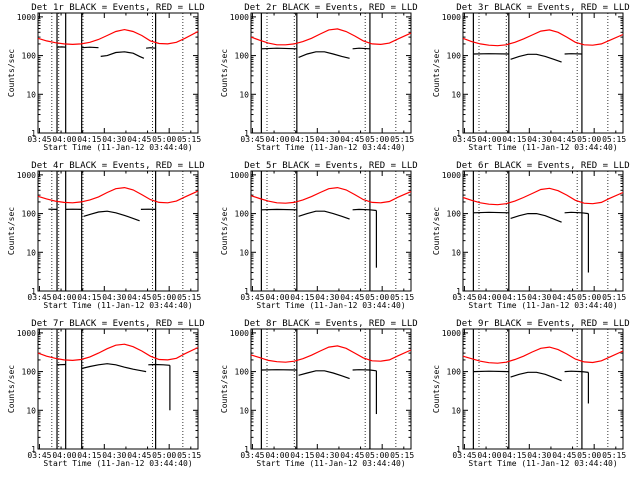 This screenshot has height=480, width=640. I want to click on chart-title: Det 1r BLACK = Events, RED = LLD, so click(117, 8).